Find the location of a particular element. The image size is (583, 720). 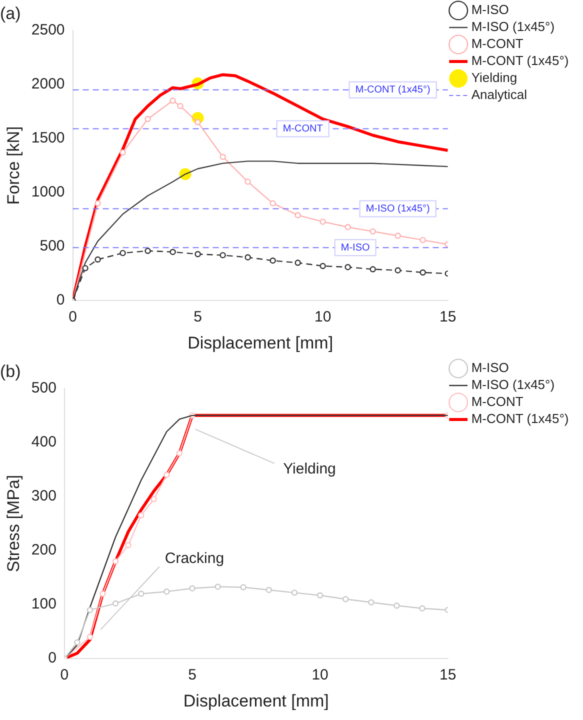

ref-line-label: M-CONT (1x45°) is located at coordinates (392, 90).